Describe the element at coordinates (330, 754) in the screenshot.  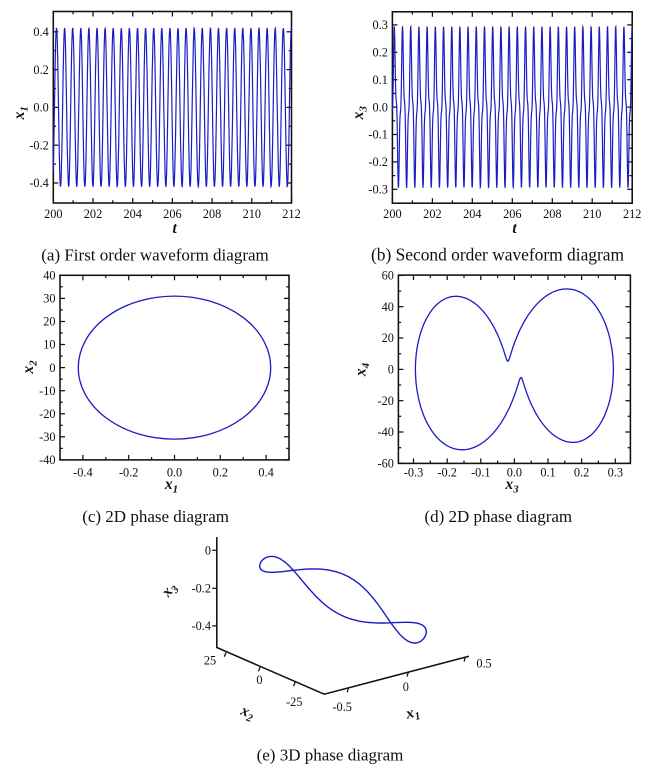
I see `svg-text: (e) 3D phase diagram` at that location.